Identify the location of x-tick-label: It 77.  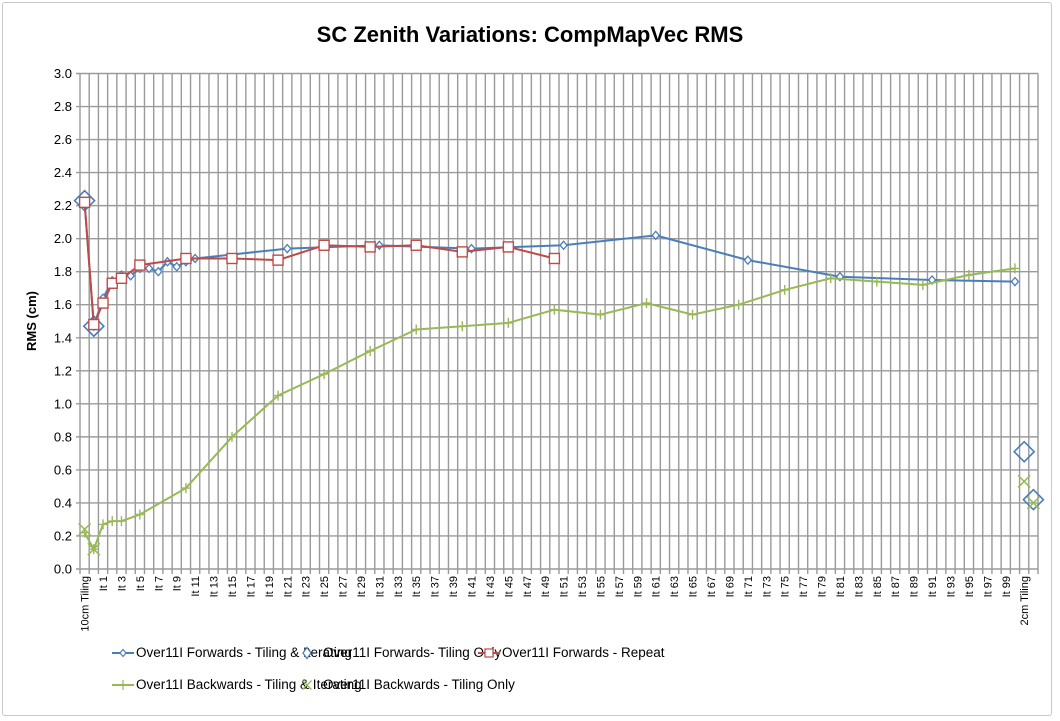
(804, 586).